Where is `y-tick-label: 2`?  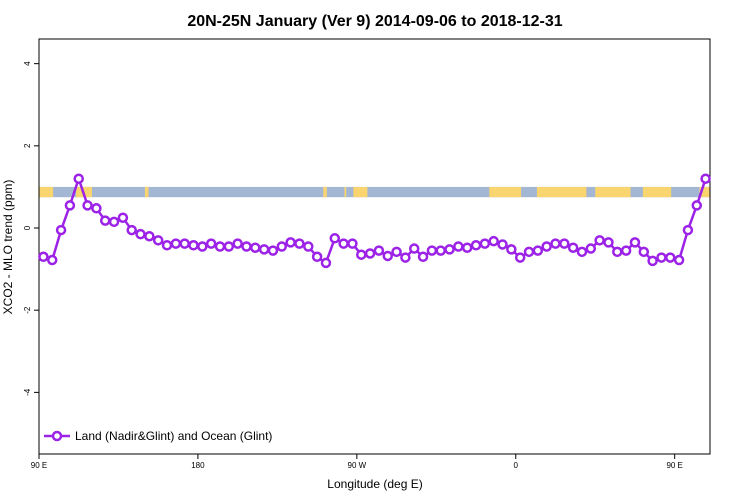 y-tick-label: 2 is located at coordinates (27, 145).